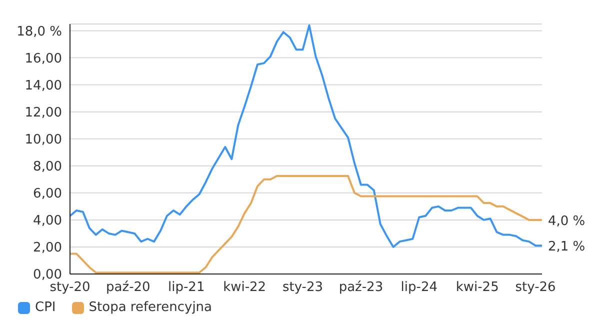  What do you see at coordinates (128, 288) in the screenshot?
I see `x-tick-label: paź-20` at bounding box center [128, 288].